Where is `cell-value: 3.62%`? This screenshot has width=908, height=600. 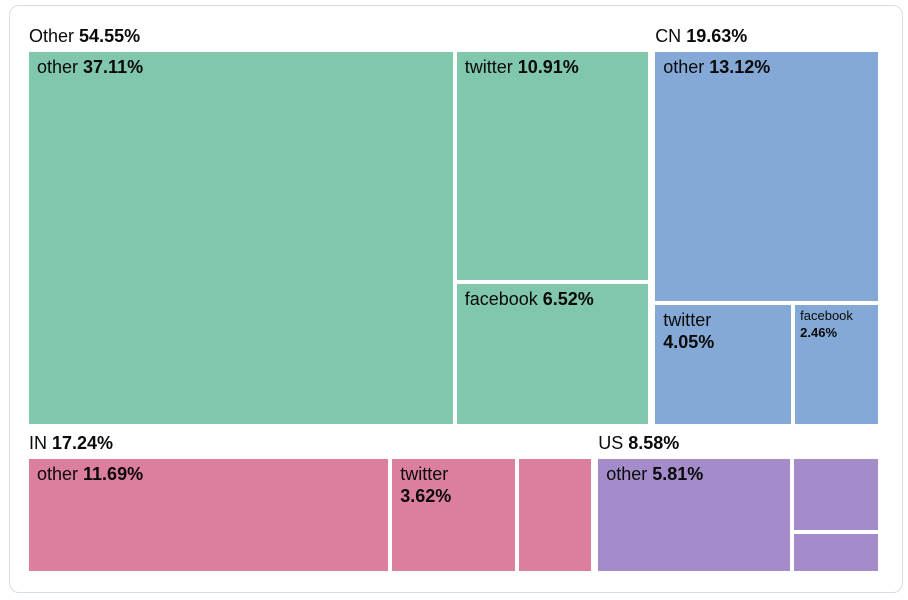 cell-value: 3.62% is located at coordinates (426, 495).